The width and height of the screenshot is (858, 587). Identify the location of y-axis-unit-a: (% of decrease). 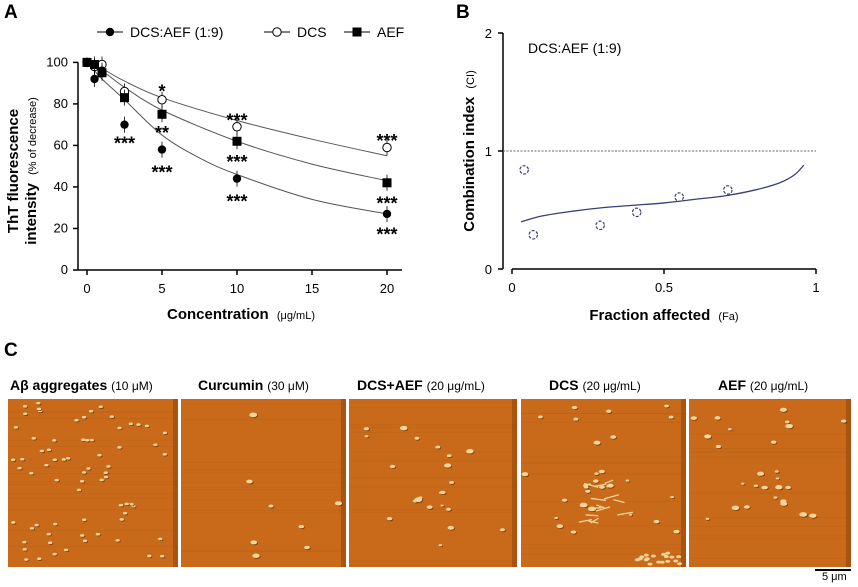
(33, 136).